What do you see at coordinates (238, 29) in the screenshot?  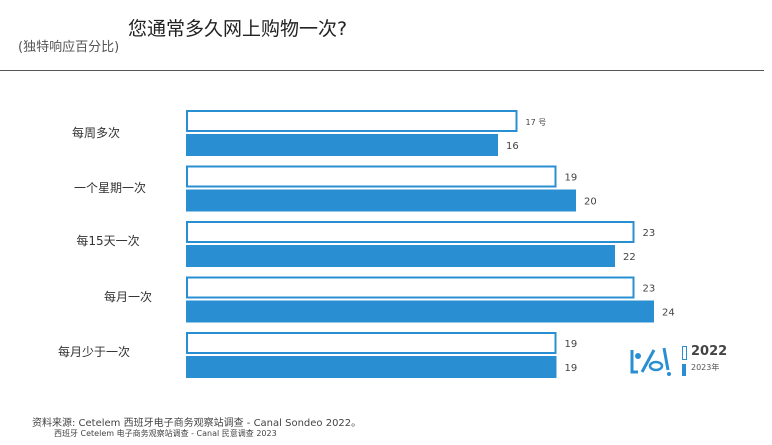 I see `chart-title: 您通常多久网上购物一次?` at bounding box center [238, 29].